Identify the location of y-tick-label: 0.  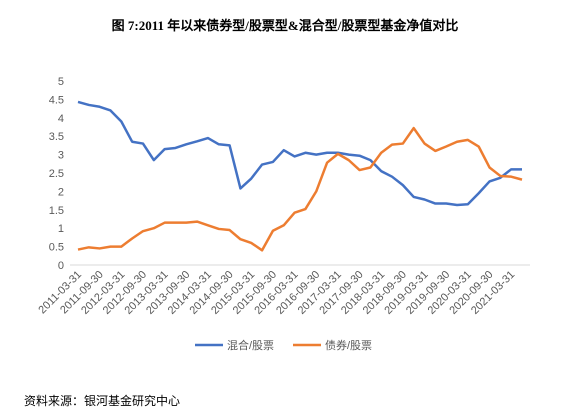
(61, 266).